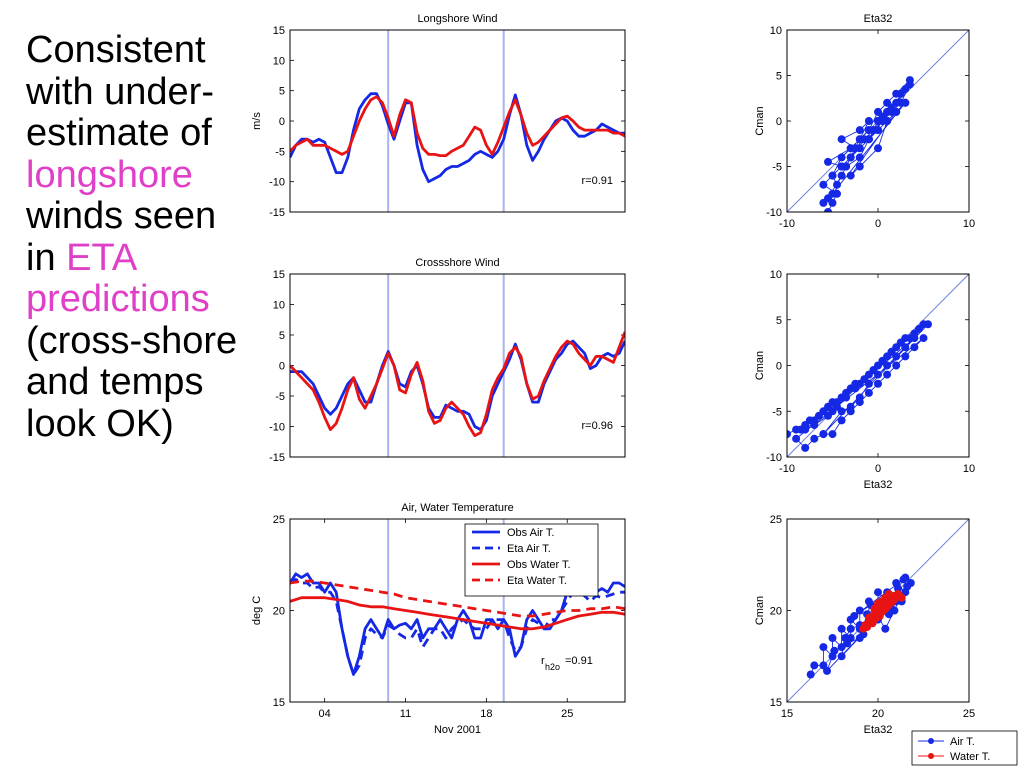  What do you see at coordinates (46, 257) in the screenshot?
I see `caption-segment: in` at bounding box center [46, 257].